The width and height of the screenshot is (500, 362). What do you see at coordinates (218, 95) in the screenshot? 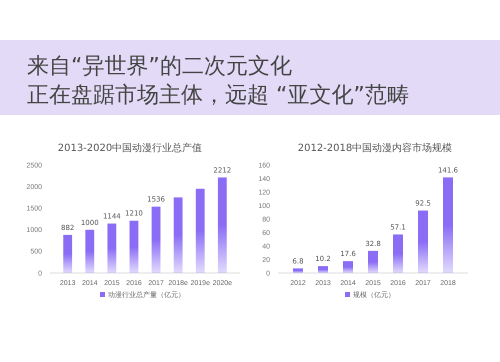
I see `text: 正在盘踞市场主体，远超 “亚文化”范畴` at bounding box center [218, 95].